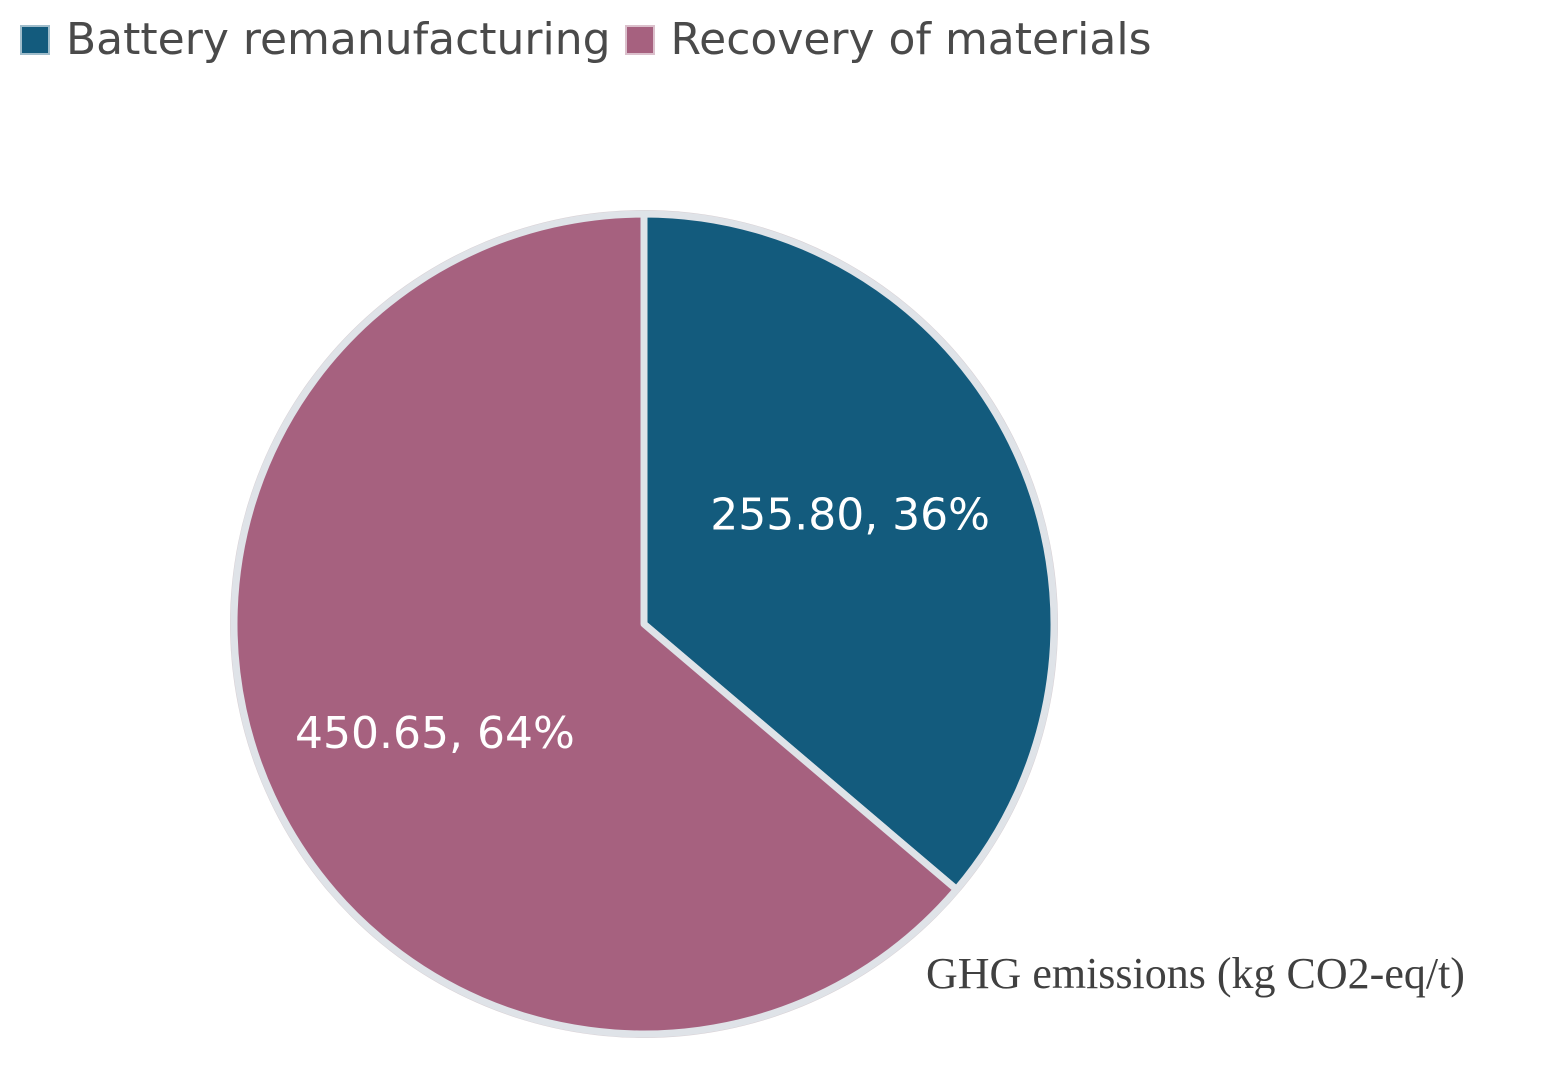 This screenshot has width=1568, height=1069. I want to click on legend-swatch-battery-remanufacturing, so click(35, 40).